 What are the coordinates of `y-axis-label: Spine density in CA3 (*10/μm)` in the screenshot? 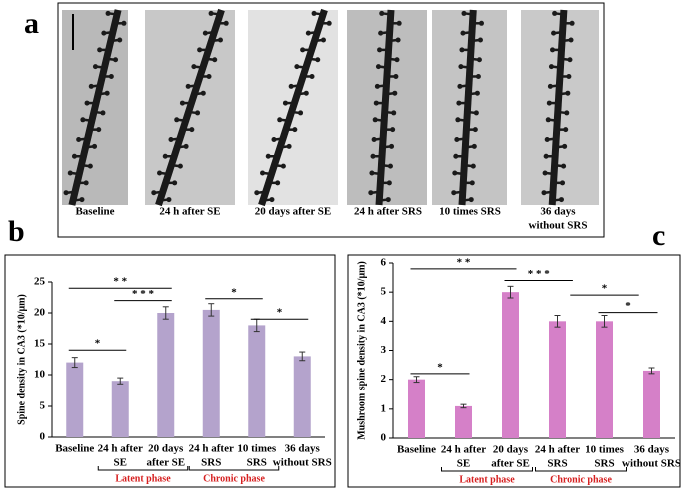 It's located at (21, 359).